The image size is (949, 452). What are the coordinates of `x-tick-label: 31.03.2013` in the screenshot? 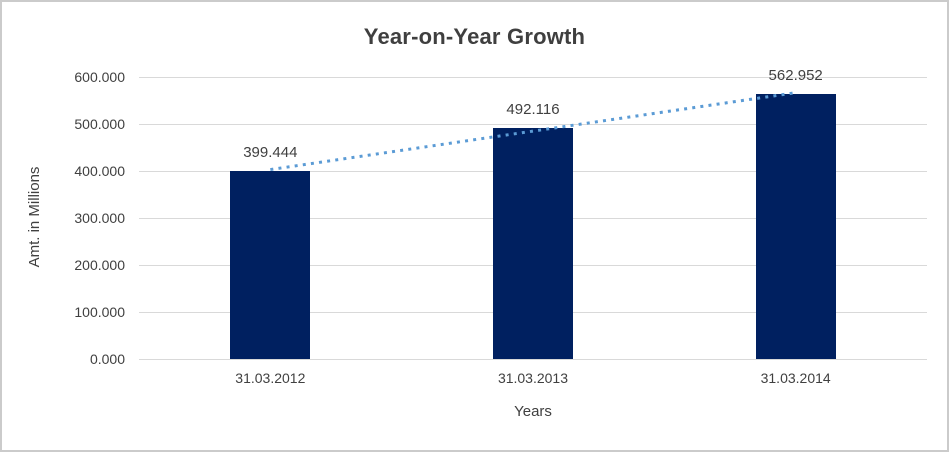 It's located at (533, 378).